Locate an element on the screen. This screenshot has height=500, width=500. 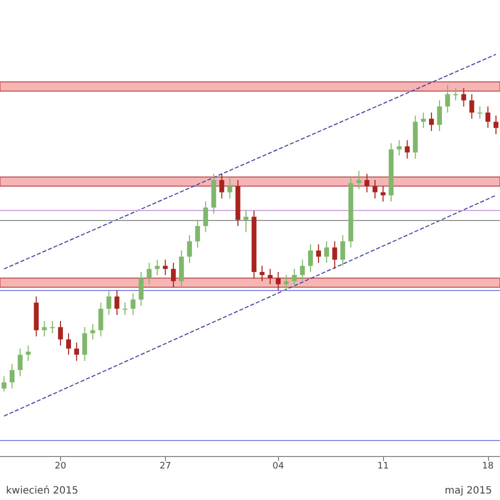
x-tick-label: 11 is located at coordinates (383, 467).